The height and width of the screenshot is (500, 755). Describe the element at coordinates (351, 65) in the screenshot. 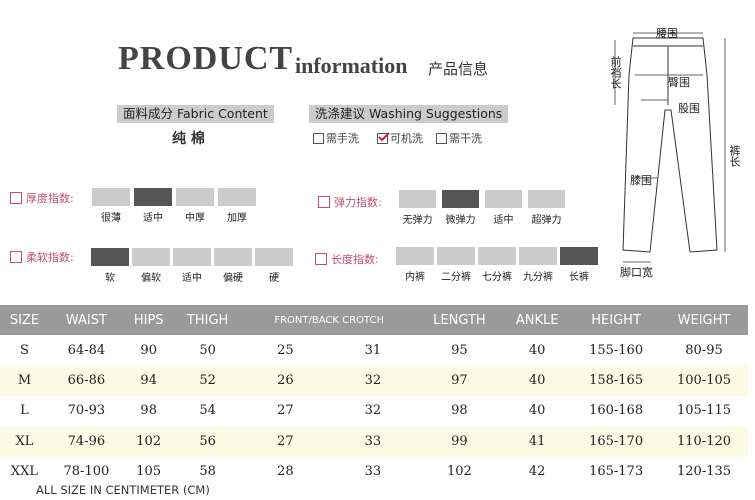

I see `subtitle: information` at that location.